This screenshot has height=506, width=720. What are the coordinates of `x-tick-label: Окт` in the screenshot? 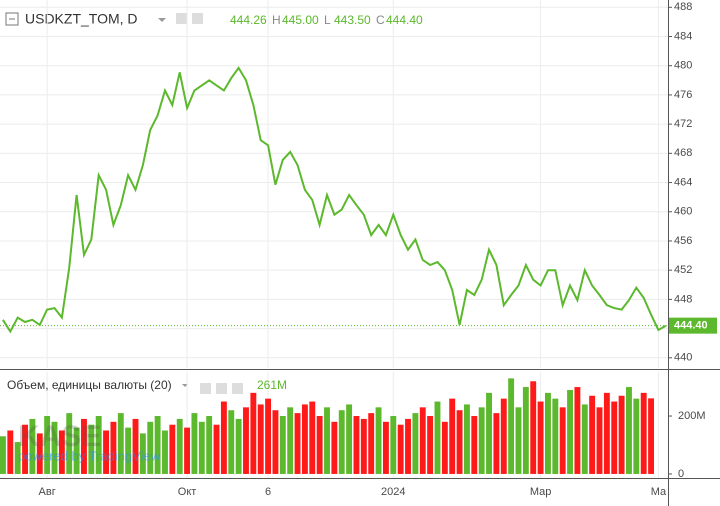 It's located at (187, 492).